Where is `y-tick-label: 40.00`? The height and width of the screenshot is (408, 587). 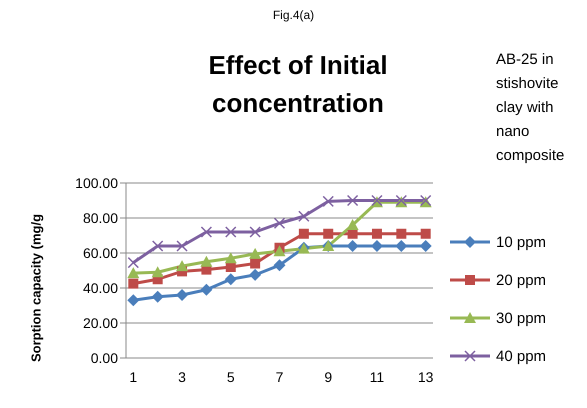 y-tick-label: 40.00 is located at coordinates (100, 288).